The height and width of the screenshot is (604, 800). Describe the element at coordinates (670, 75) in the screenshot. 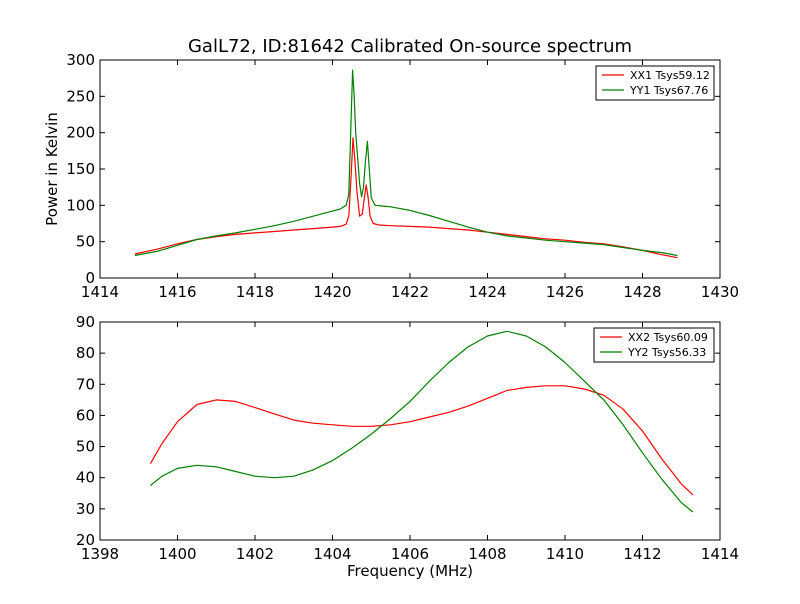

I see `legend-label: XX1 Tsys59.12` at that location.